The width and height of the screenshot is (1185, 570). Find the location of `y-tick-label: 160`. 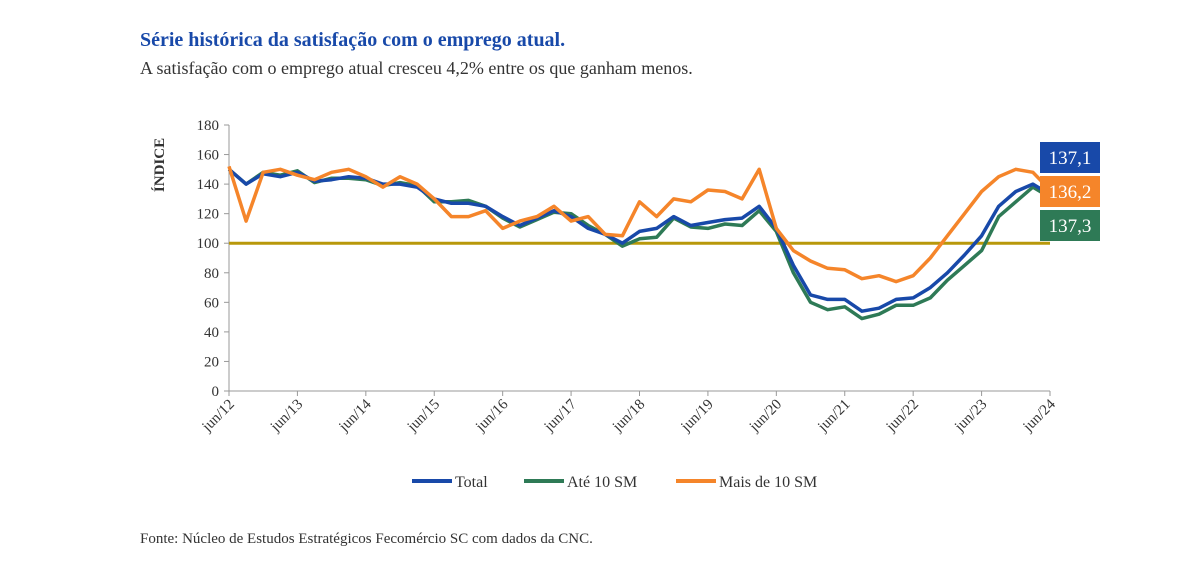

y-tick-label: 160 is located at coordinates (208, 156).